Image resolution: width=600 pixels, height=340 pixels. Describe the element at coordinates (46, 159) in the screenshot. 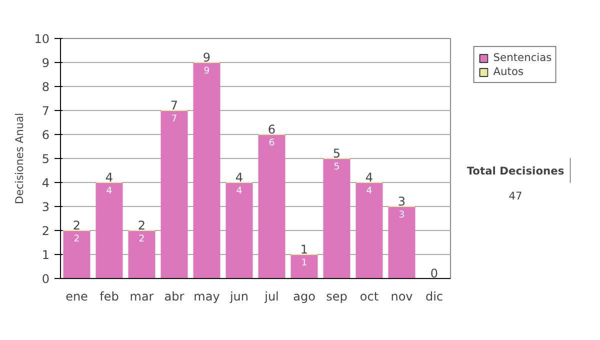

I see `y-tick-label: 5` at that location.